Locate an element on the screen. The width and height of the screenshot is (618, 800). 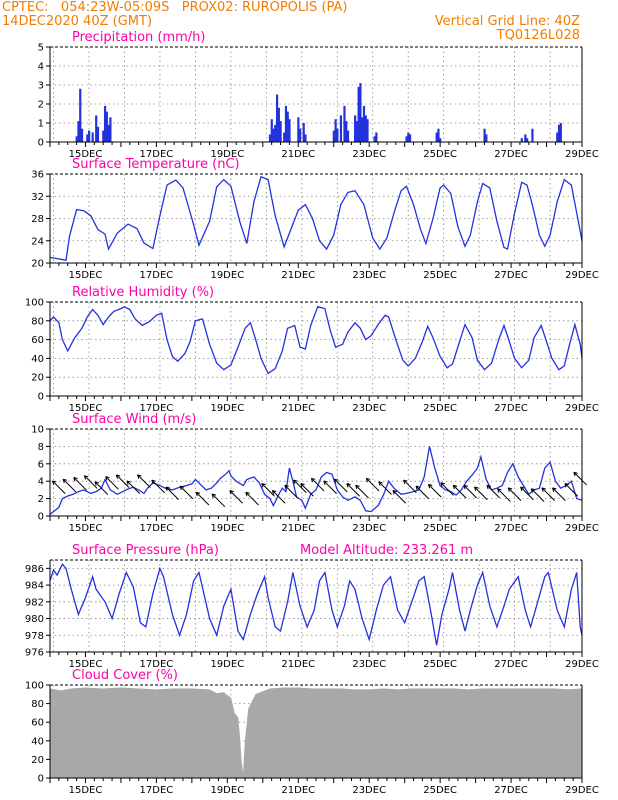
y-tick-label: 100 is located at coordinates (34, 686).